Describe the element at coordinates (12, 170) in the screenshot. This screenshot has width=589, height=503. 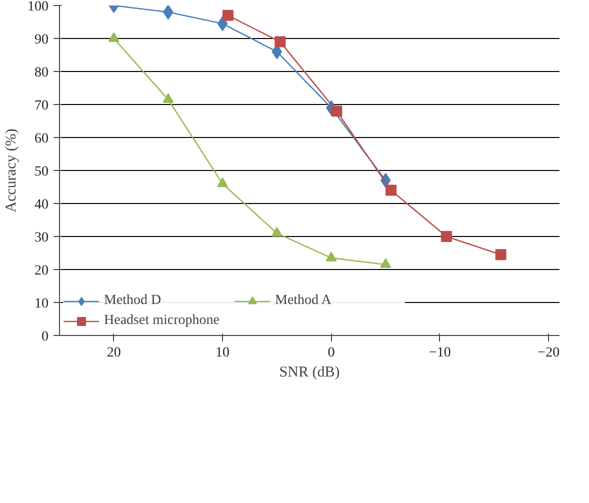
I see `y-axis-title: Accuracy (%)` at that location.